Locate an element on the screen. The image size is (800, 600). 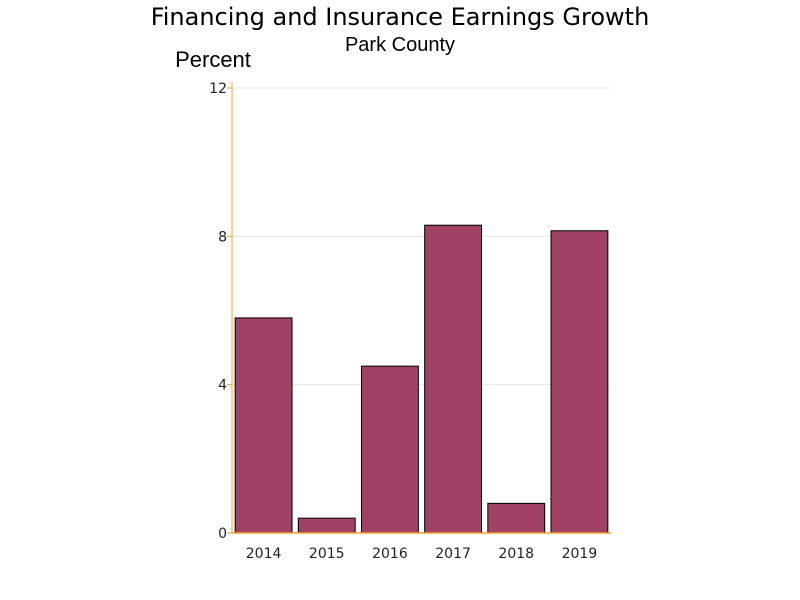
y-tick-label: 4 is located at coordinates (222, 386).